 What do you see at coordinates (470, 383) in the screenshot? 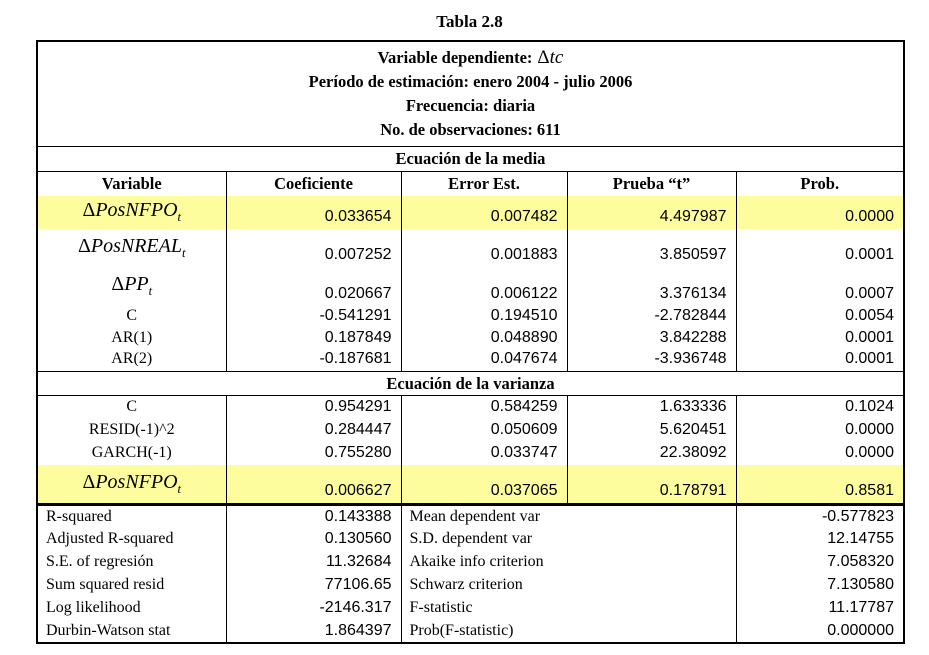
I see `table-row: Ecuación de la varianza` at bounding box center [470, 383].